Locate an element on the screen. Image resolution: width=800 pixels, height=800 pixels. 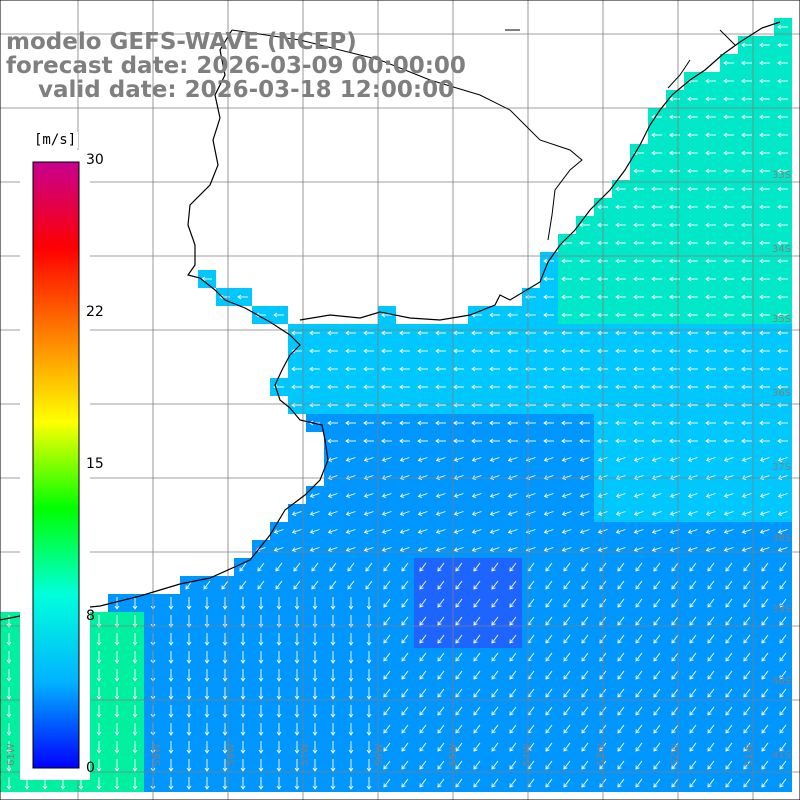
longitude-label: 55W is located at coordinates (453, 754).